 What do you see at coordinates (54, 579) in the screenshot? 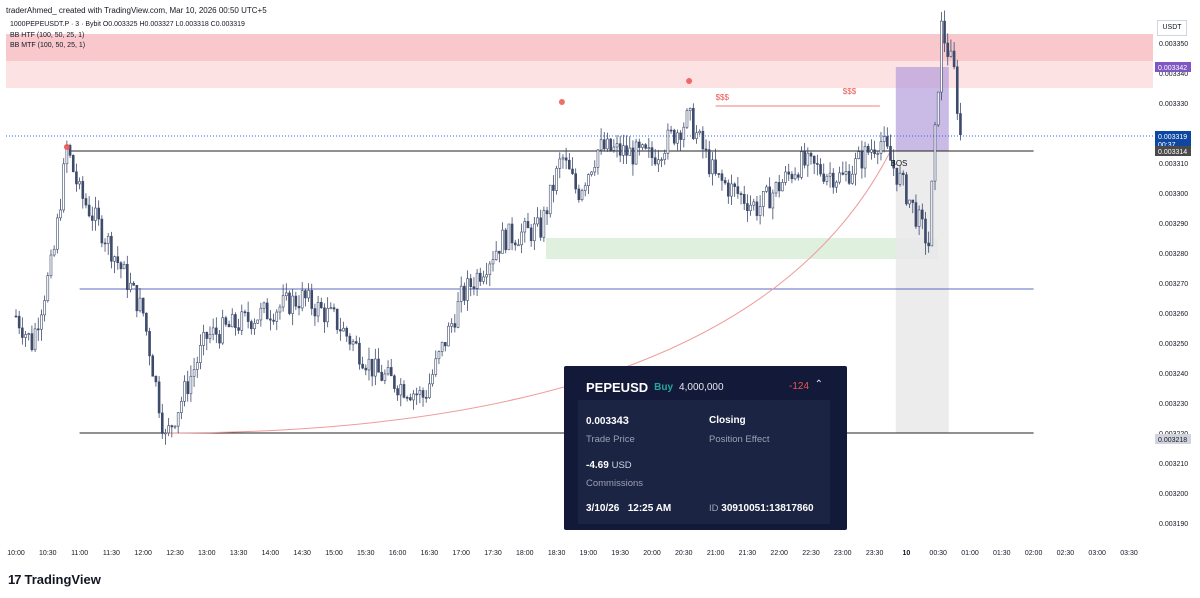
I see `tradingview-logo: 17 TradingView` at bounding box center [54, 579].